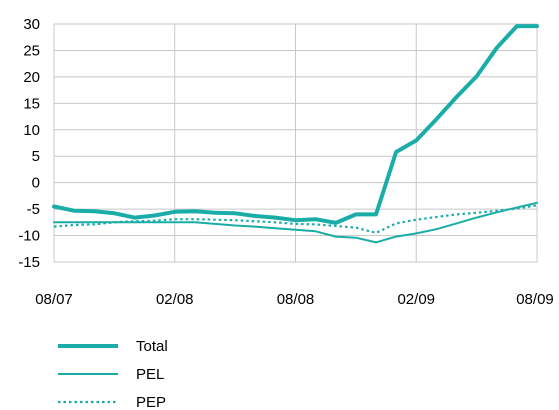 This screenshot has width=559, height=410. Describe the element at coordinates (54, 299) in the screenshot. I see `x-tick-label: 08/07` at that location.